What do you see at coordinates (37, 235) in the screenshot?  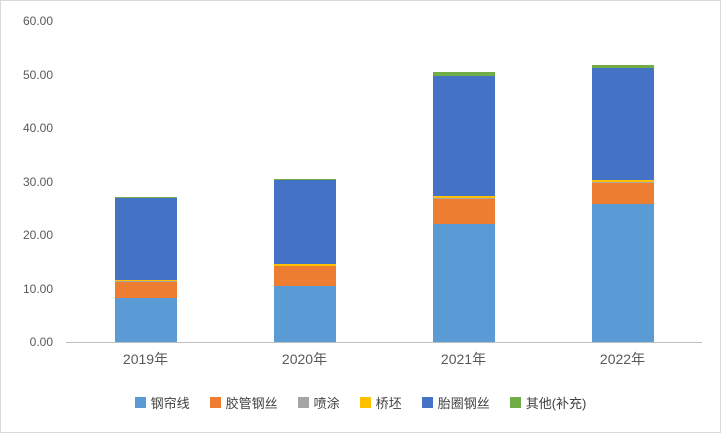 I see `y-tick-label: 20.00` at bounding box center [37, 235].